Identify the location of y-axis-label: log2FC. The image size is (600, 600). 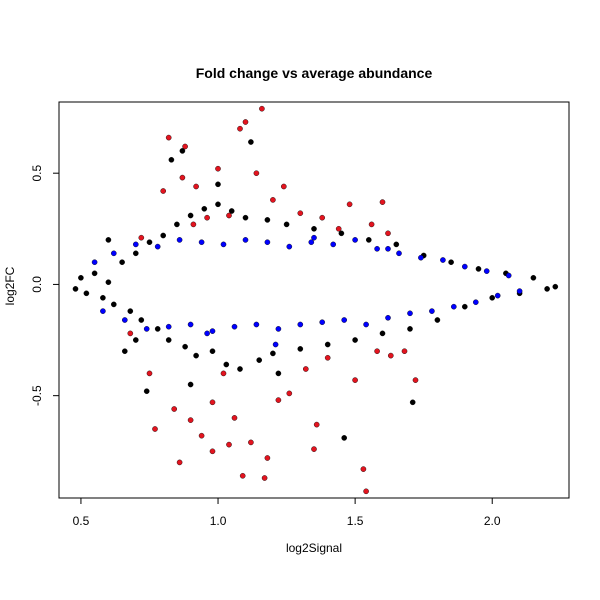
(10, 285).